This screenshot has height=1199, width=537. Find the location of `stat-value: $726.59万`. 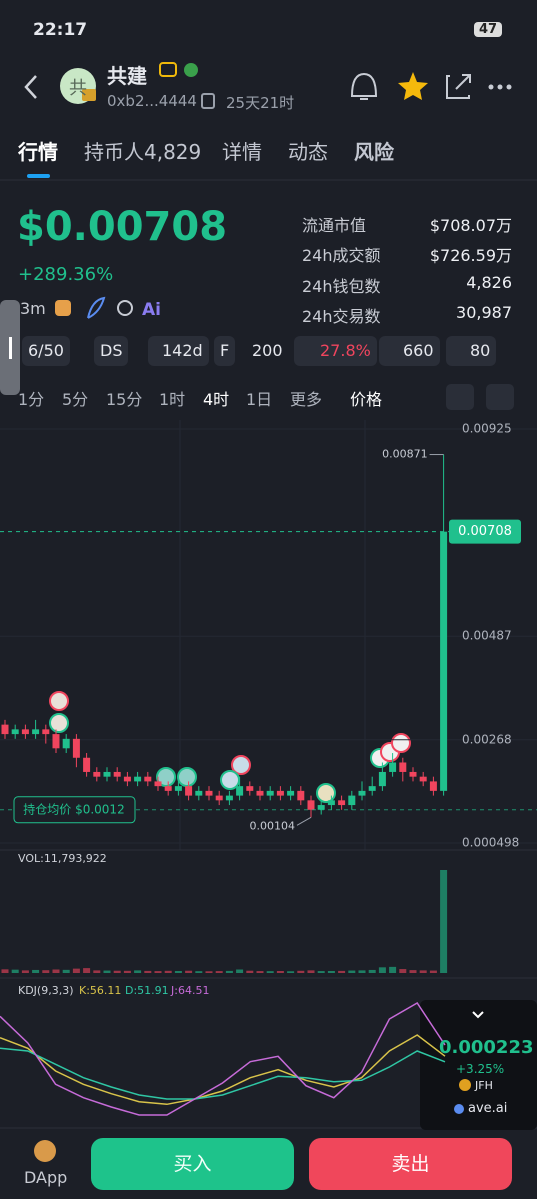

stat-value: $726.59万 is located at coordinates (470, 255).